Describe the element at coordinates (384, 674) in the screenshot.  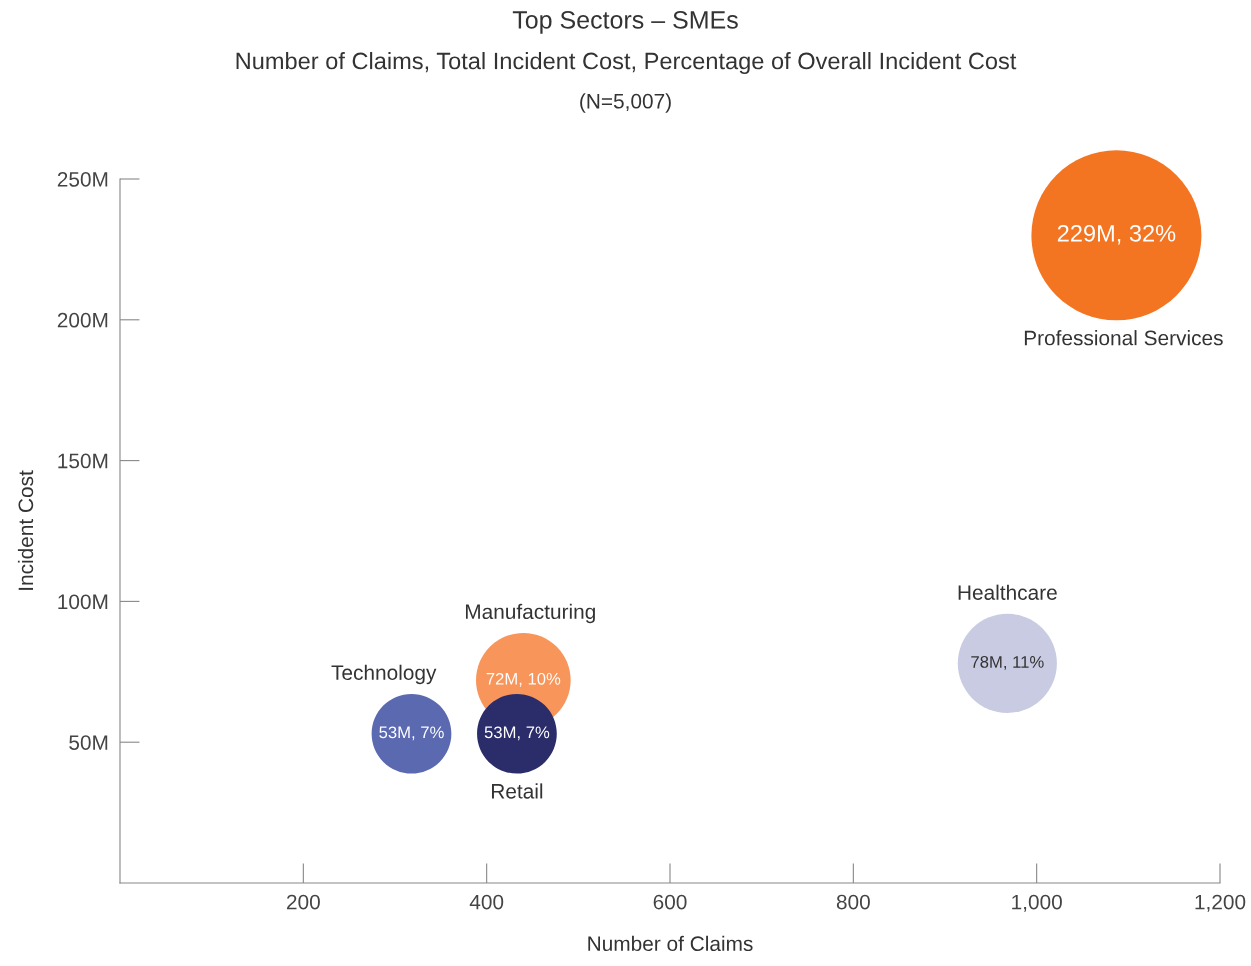
I see `series-label: Technology` at that location.